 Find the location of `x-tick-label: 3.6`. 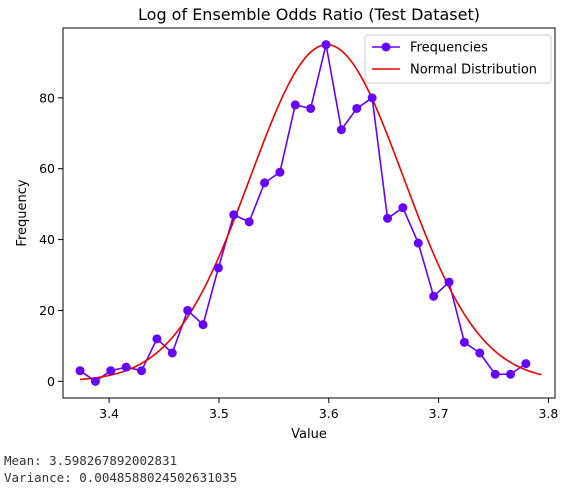

x-tick-label: 3.6 is located at coordinates (329, 413).